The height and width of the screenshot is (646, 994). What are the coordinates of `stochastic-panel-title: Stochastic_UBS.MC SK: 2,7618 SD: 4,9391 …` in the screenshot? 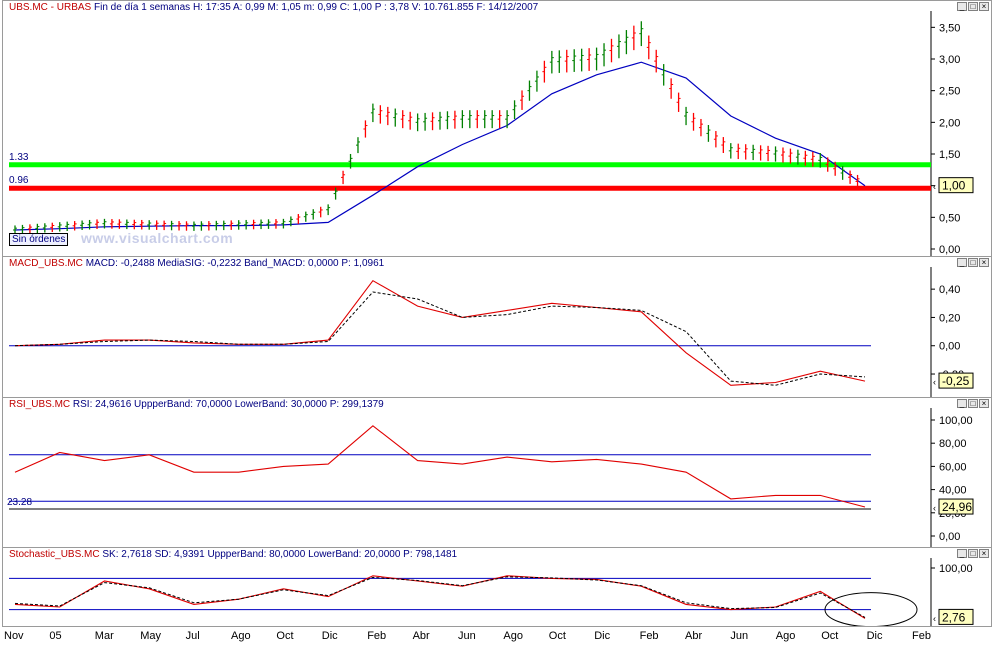 It's located at (233, 554).